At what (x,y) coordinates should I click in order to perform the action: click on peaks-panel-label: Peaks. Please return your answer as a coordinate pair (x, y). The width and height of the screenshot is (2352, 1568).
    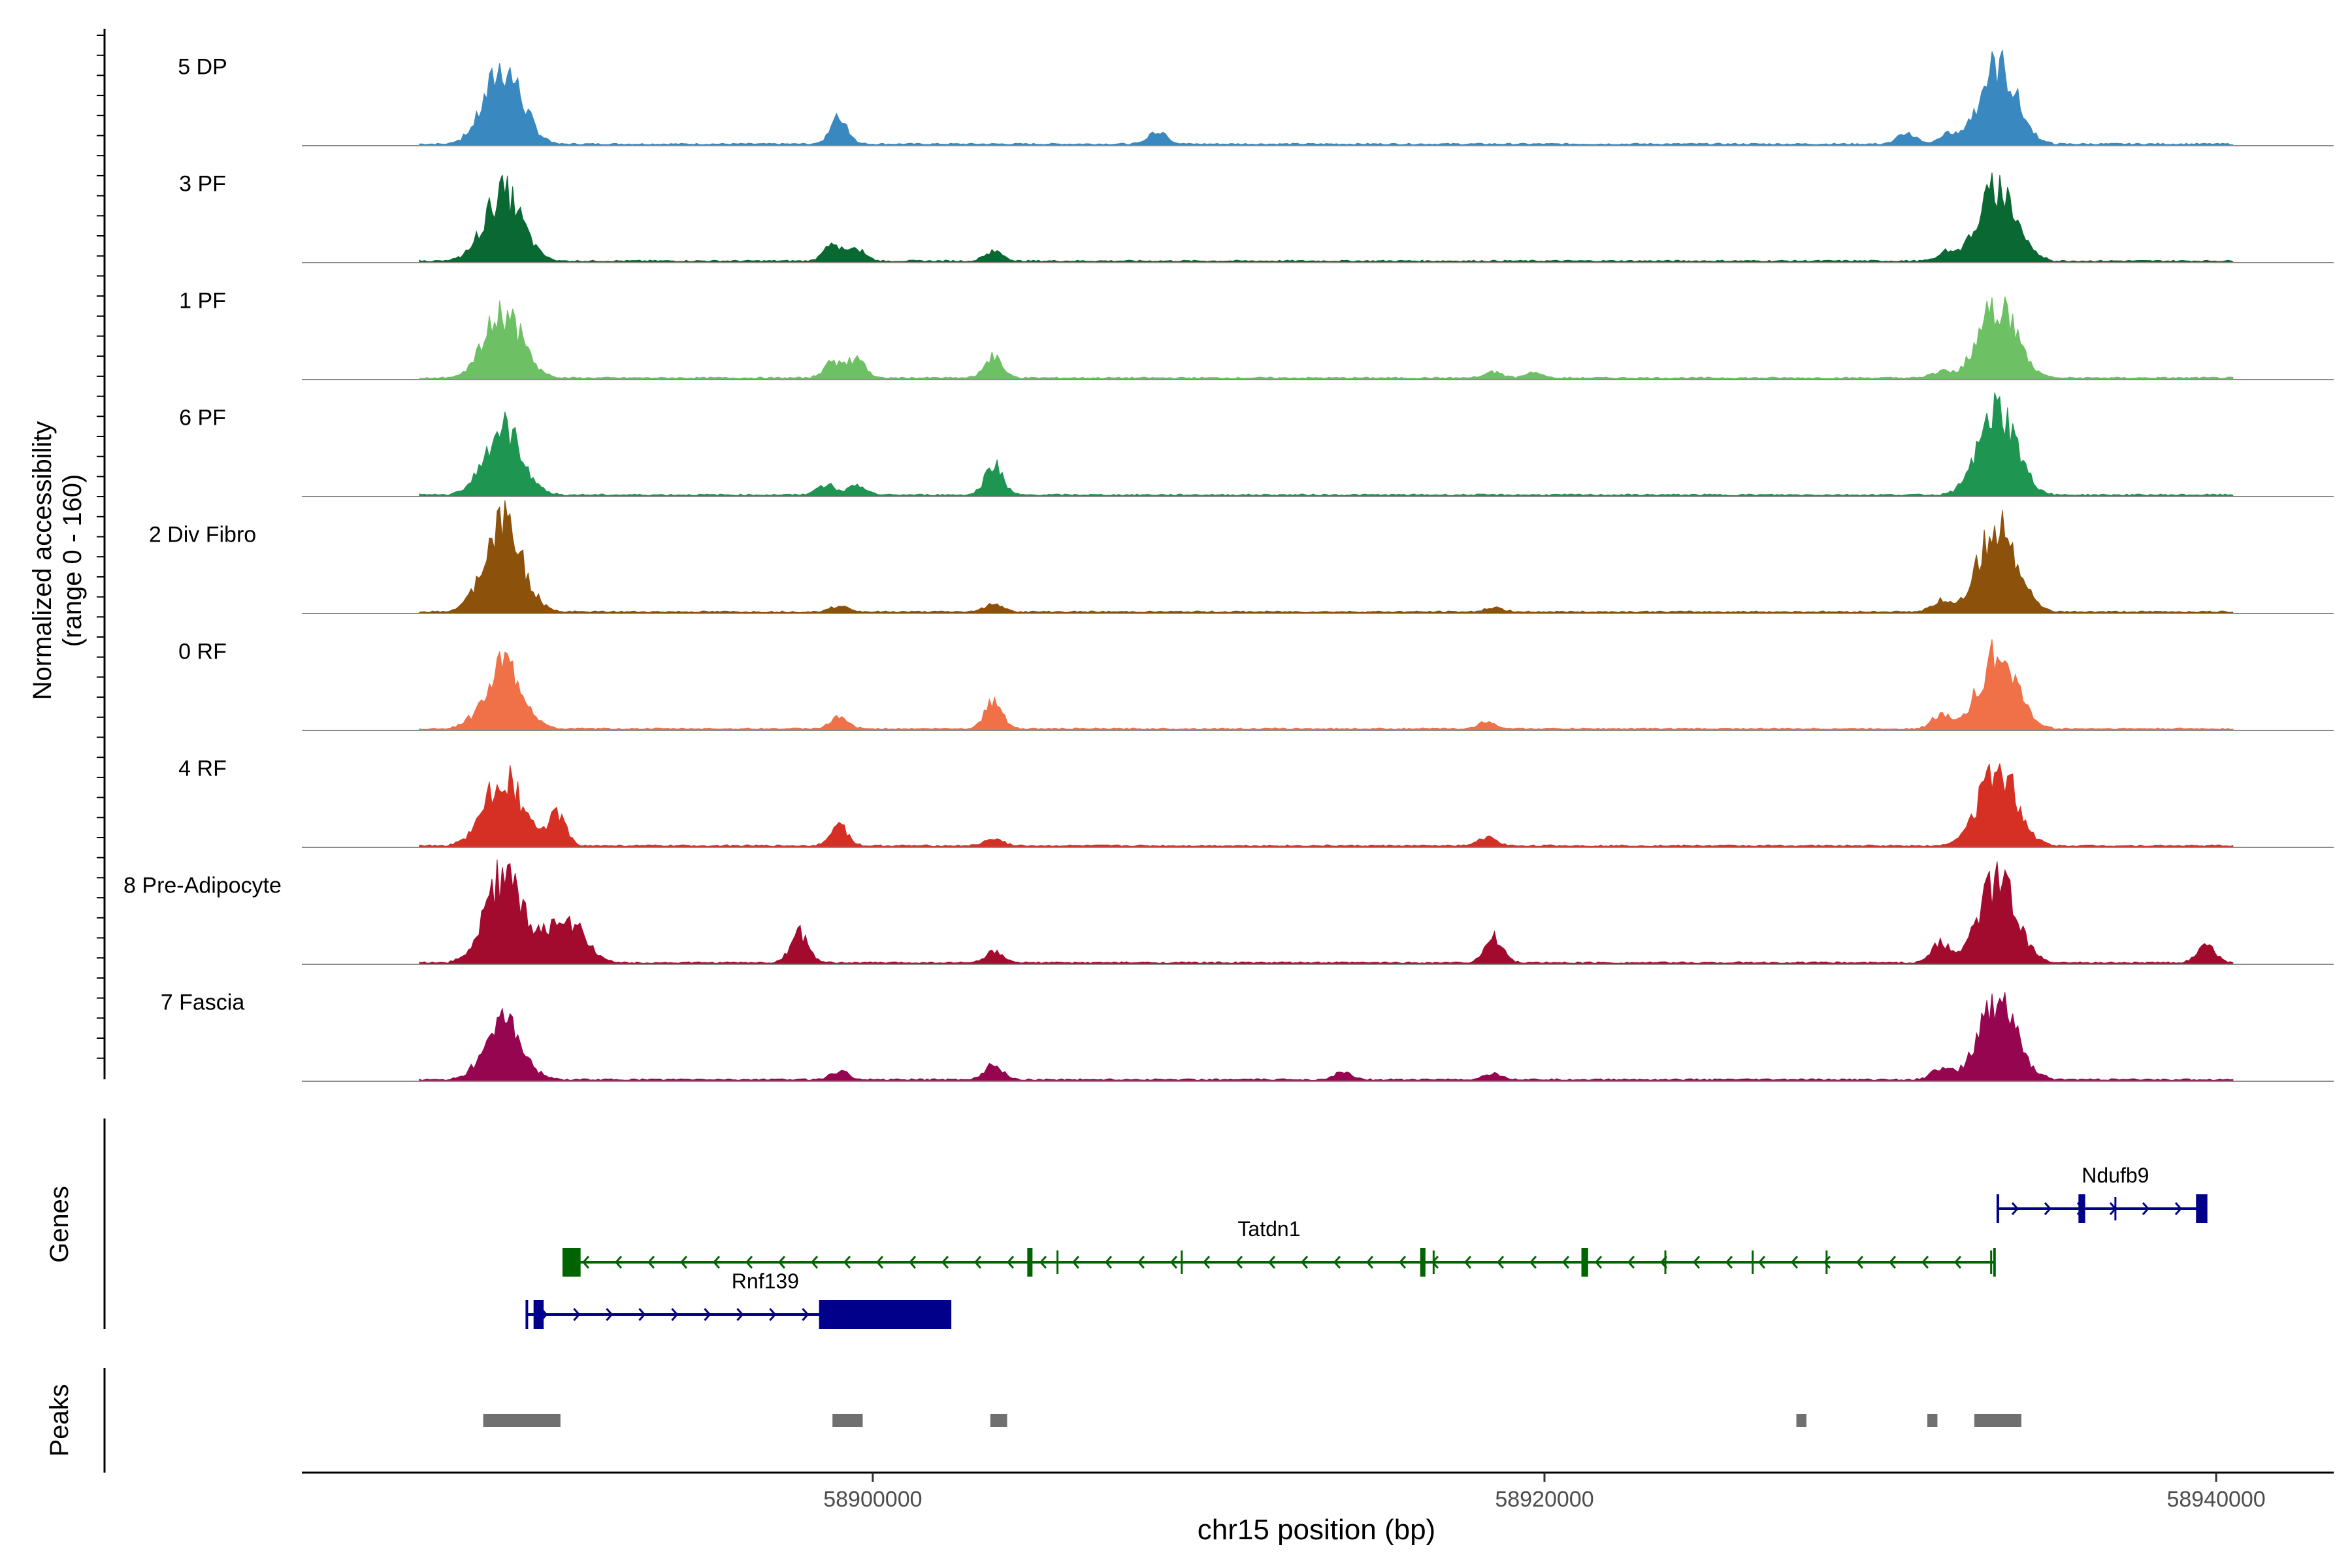
    Looking at the image, I should click on (59, 1420).